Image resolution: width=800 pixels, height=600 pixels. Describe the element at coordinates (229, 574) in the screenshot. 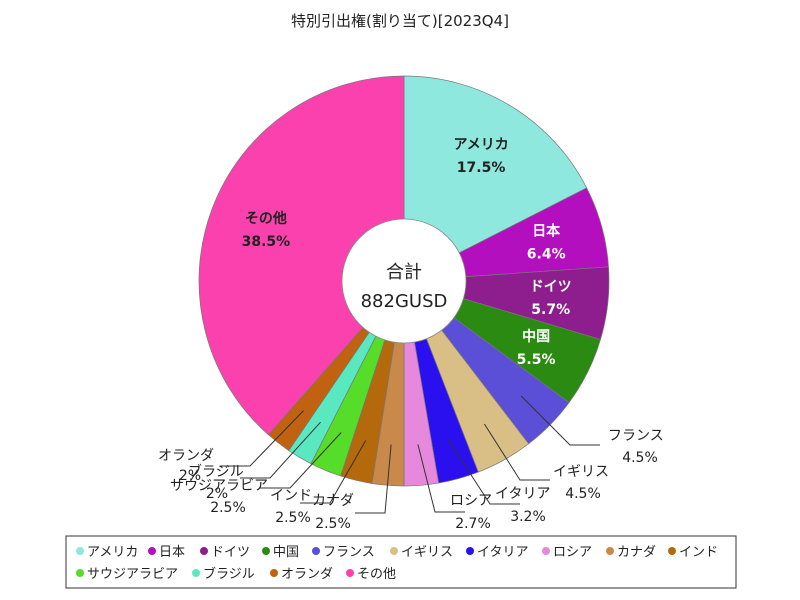

I see `legend-entry-11: ブラジル` at that location.